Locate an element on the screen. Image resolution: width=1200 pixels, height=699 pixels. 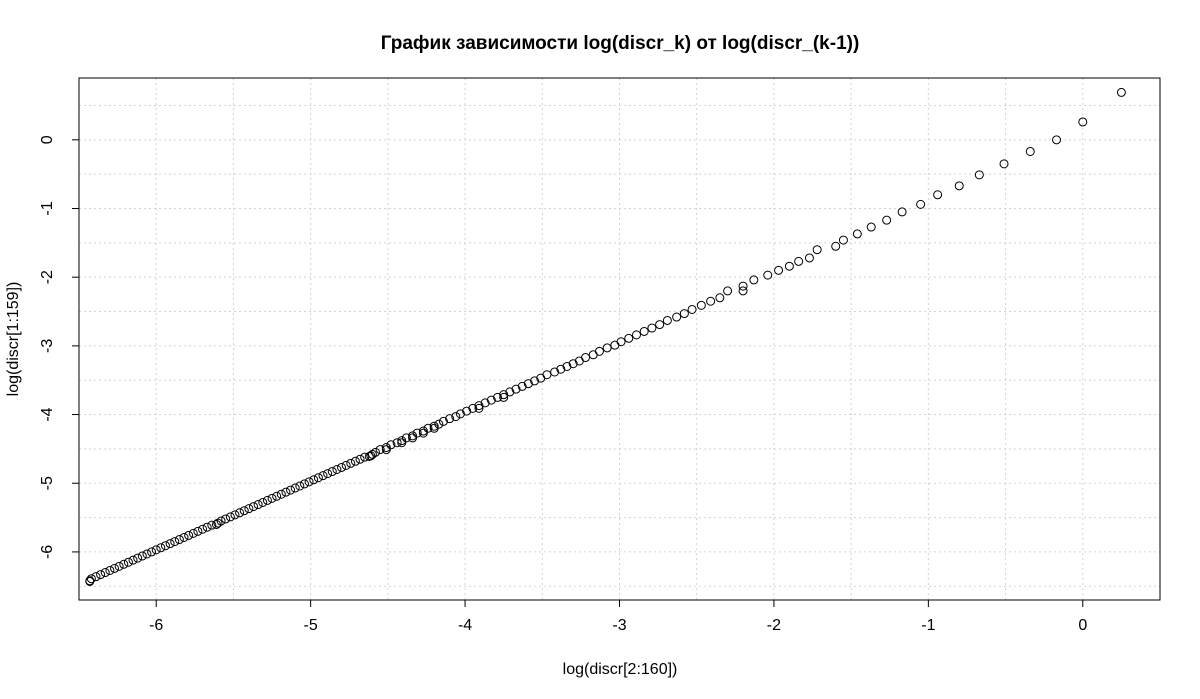
x-tick-label: 0 is located at coordinates (1082, 625).